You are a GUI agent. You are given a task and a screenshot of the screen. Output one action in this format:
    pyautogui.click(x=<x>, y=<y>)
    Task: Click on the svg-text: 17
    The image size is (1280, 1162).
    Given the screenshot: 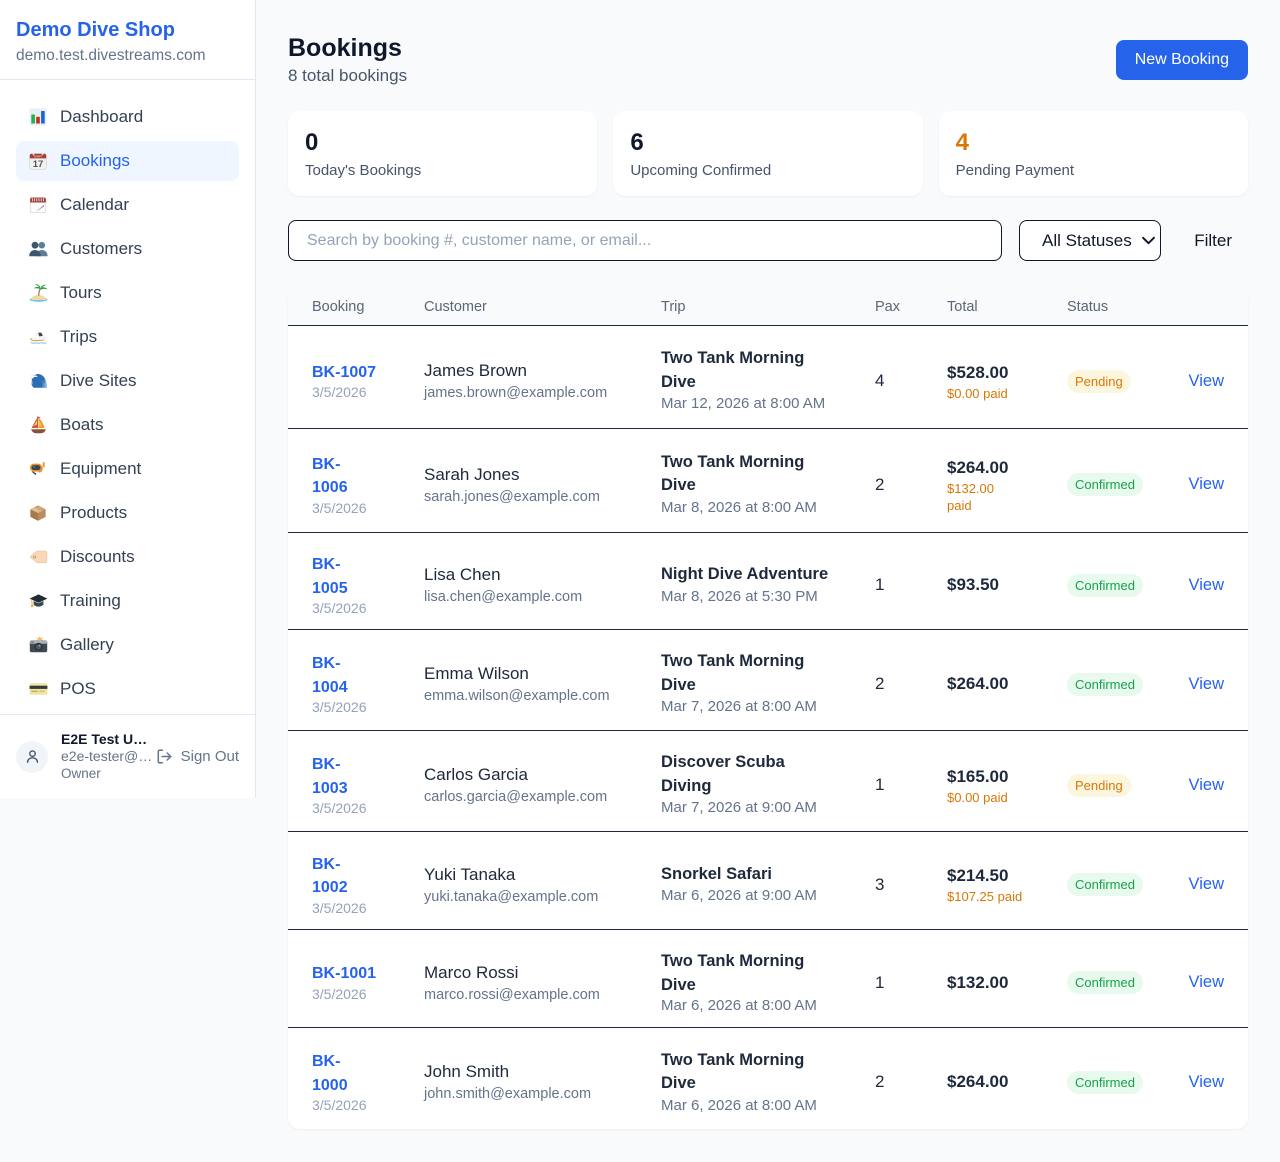 What is the action you would take?
    pyautogui.click(x=38, y=164)
    